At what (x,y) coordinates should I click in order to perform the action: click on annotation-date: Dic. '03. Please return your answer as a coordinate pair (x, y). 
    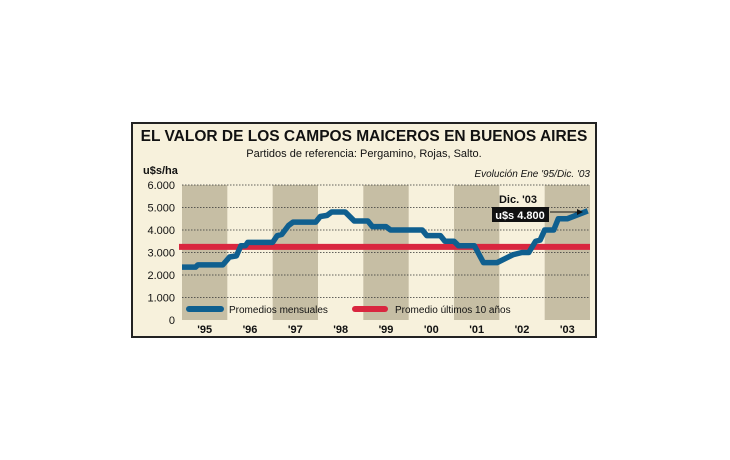
    Looking at the image, I should click on (518, 200).